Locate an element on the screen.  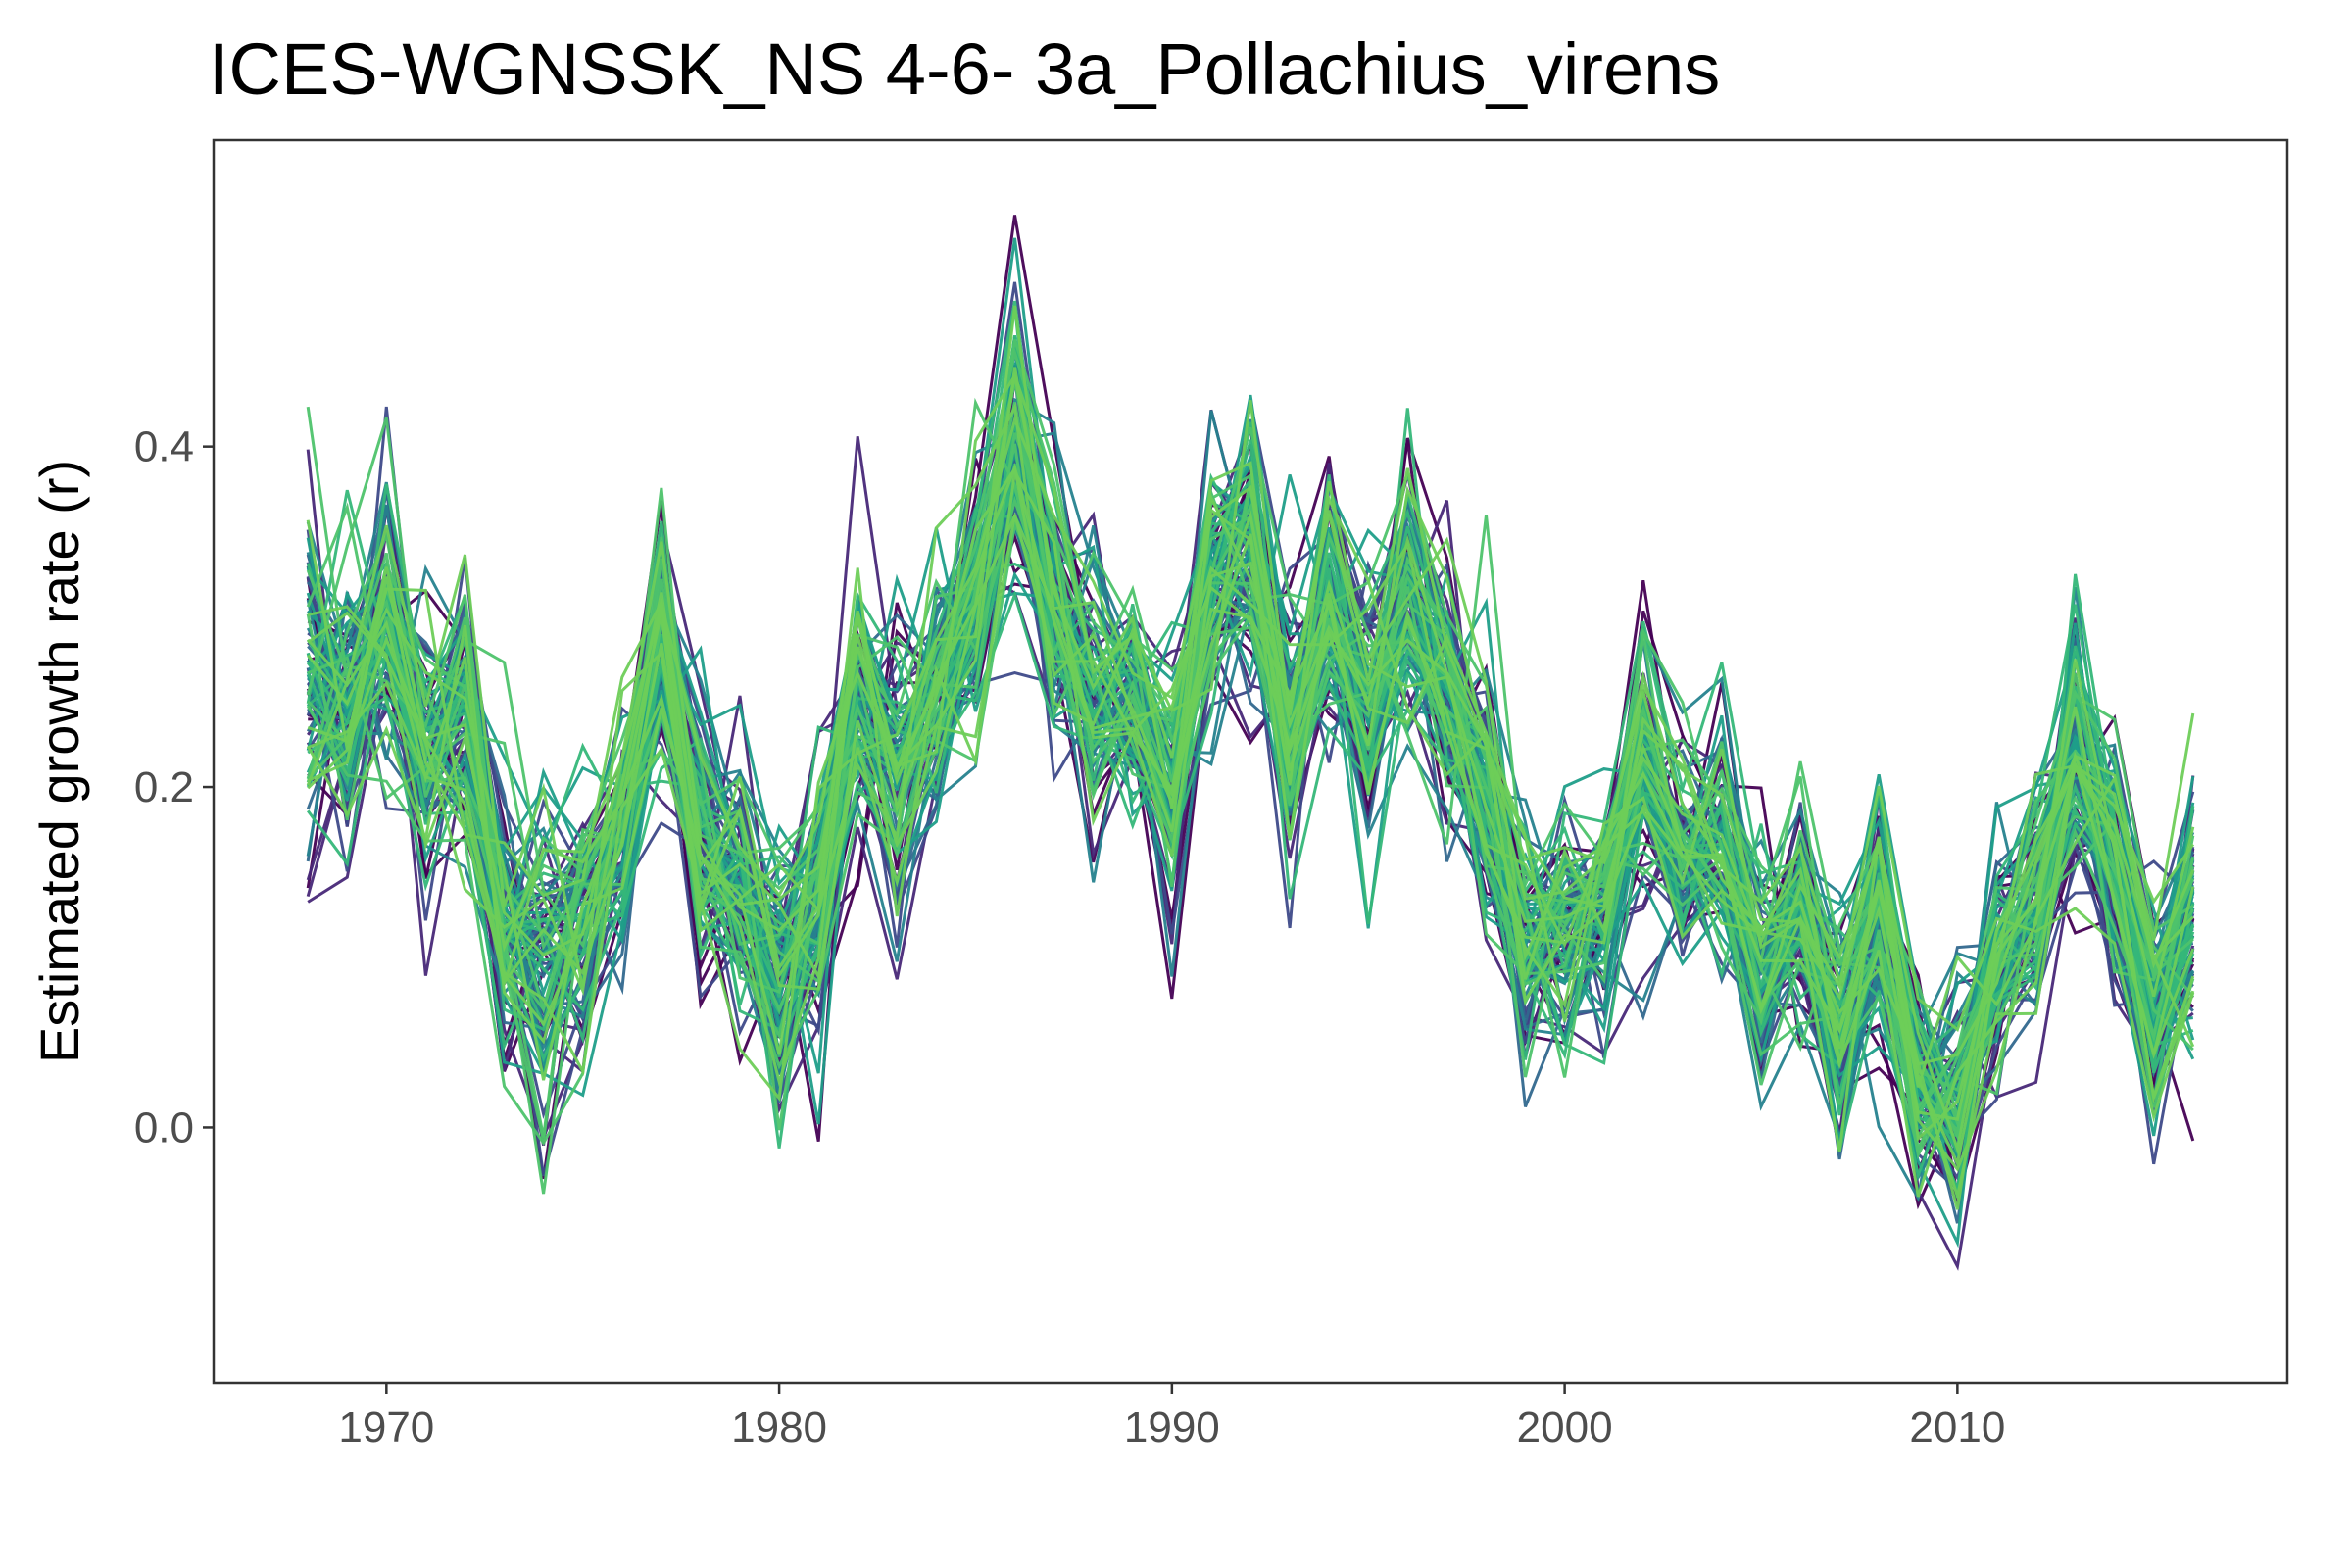
x-tick-label: 1980 is located at coordinates (779, 1427).